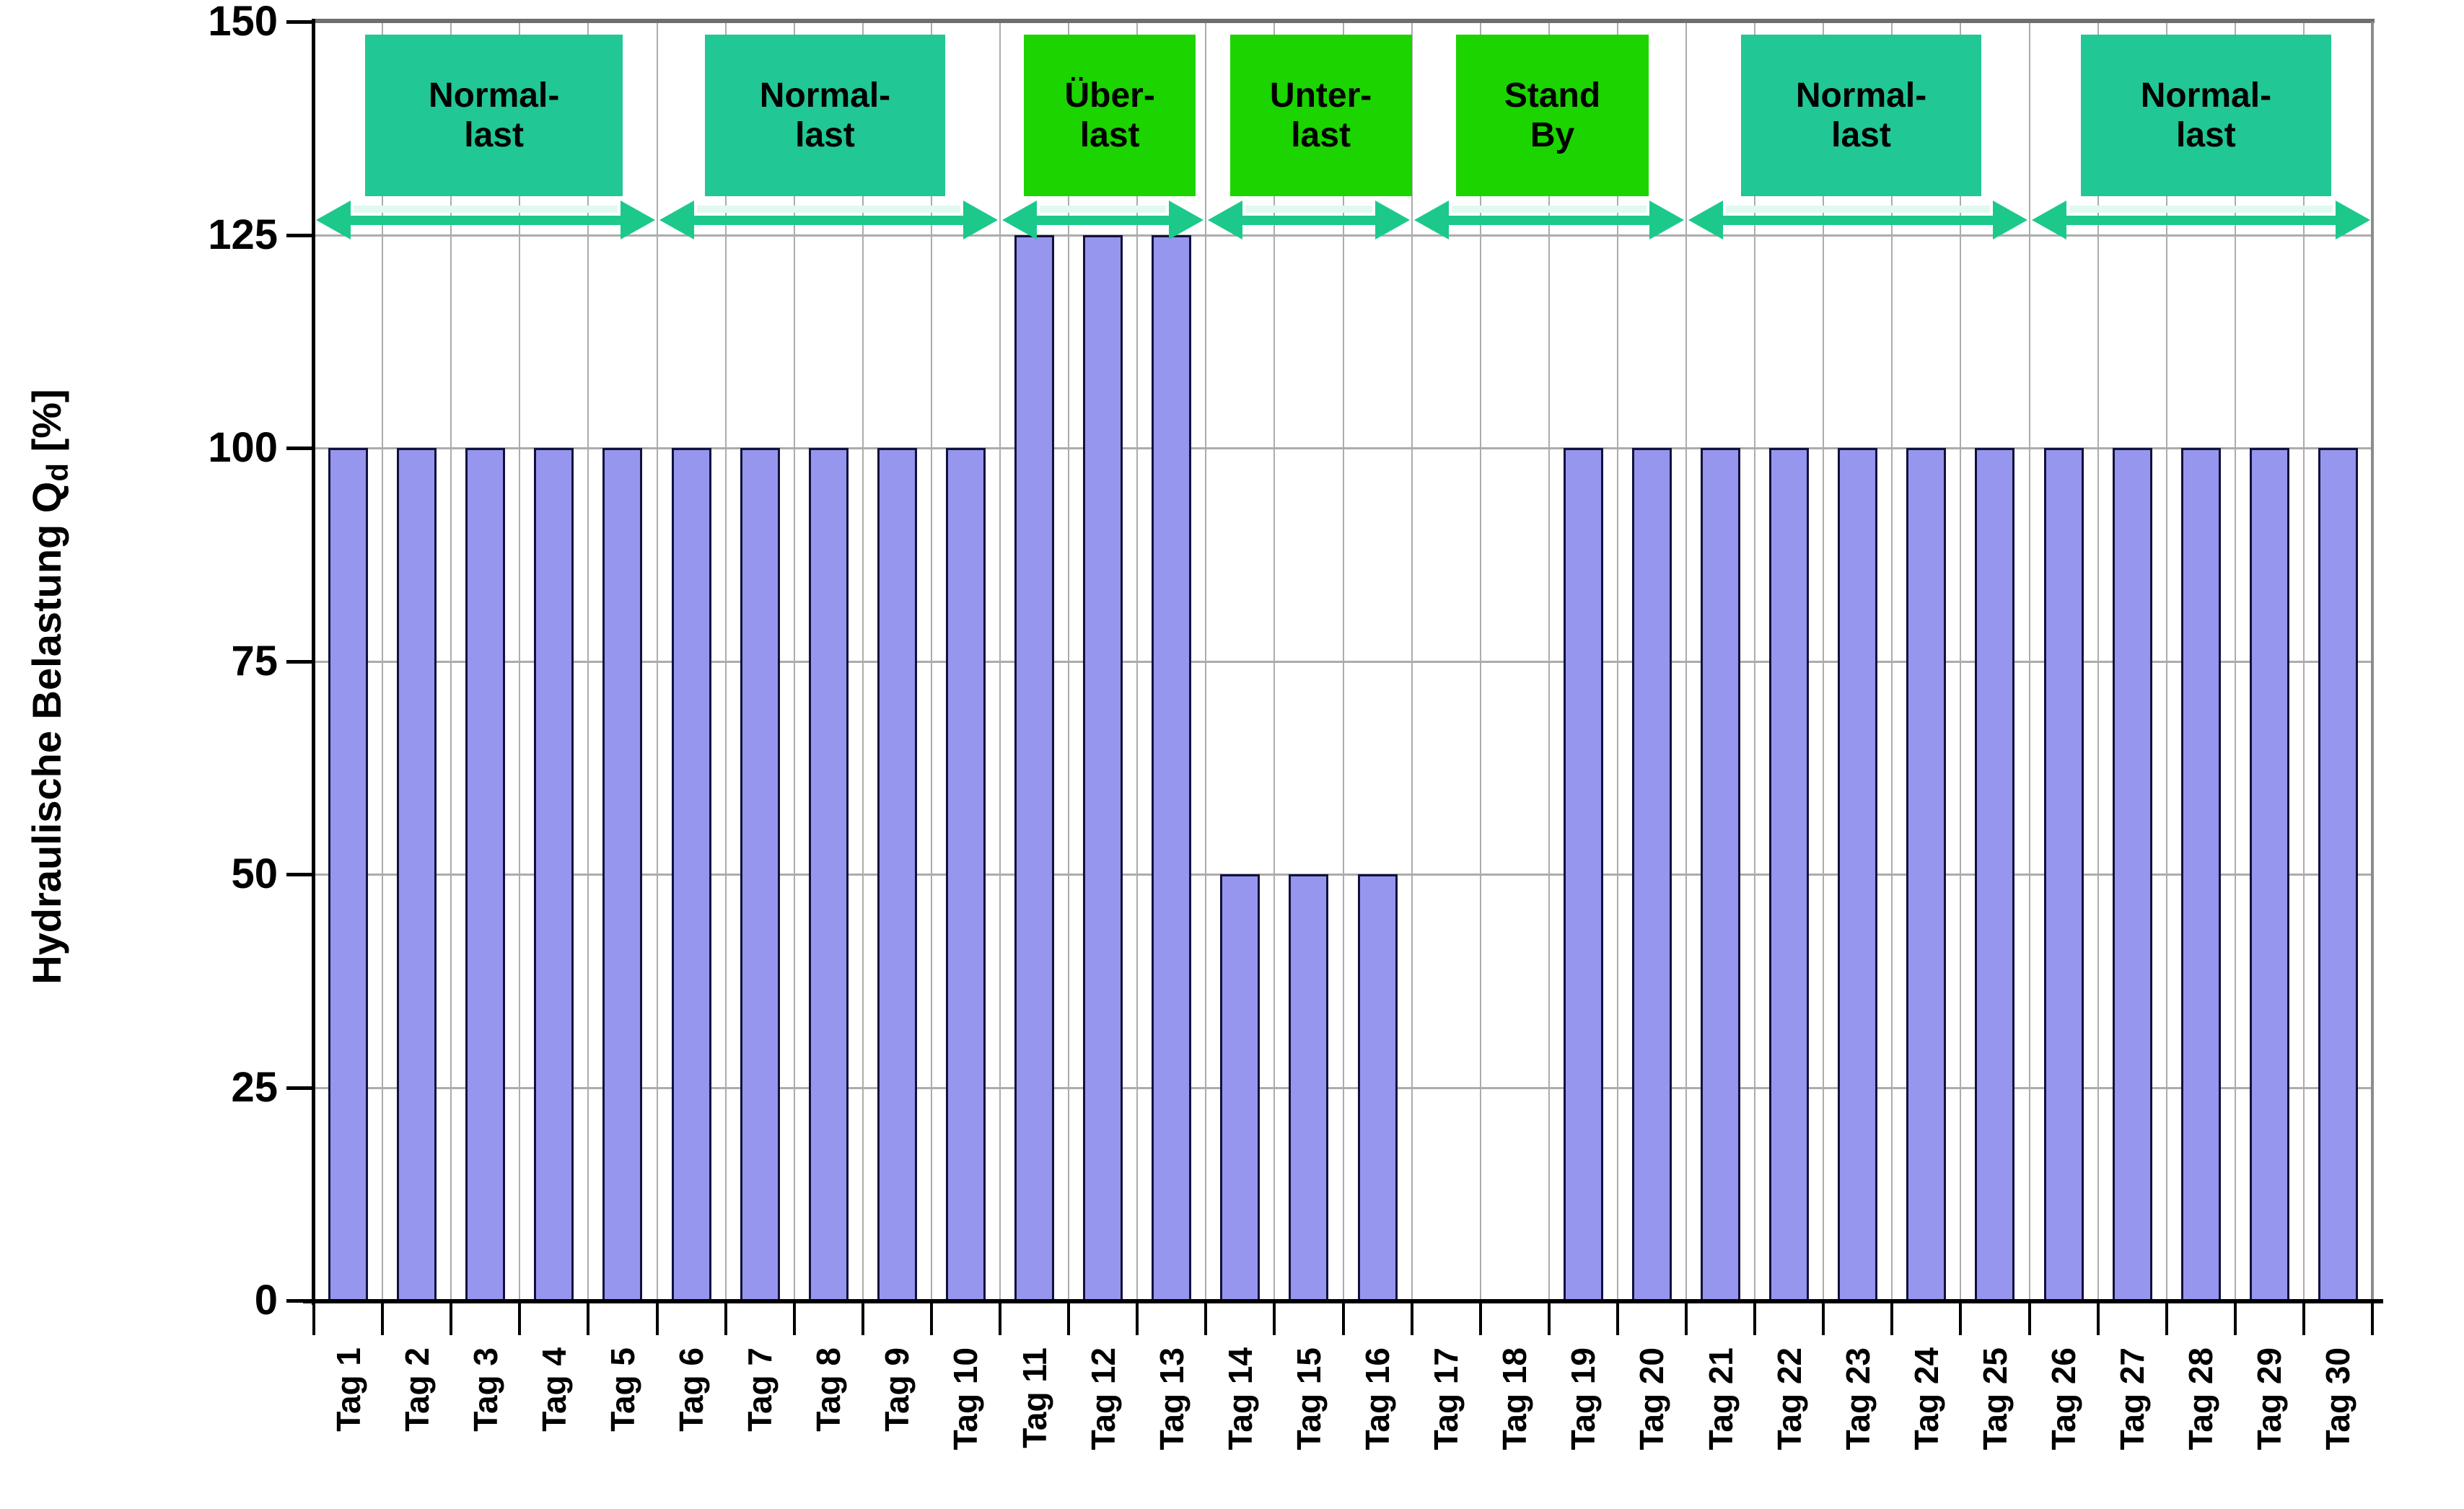 Image resolution: width=2464 pixels, height=1509 pixels. Describe the element at coordinates (760, 1389) in the screenshot. I see `x-tick-label-tag-7: Tag 7` at that location.